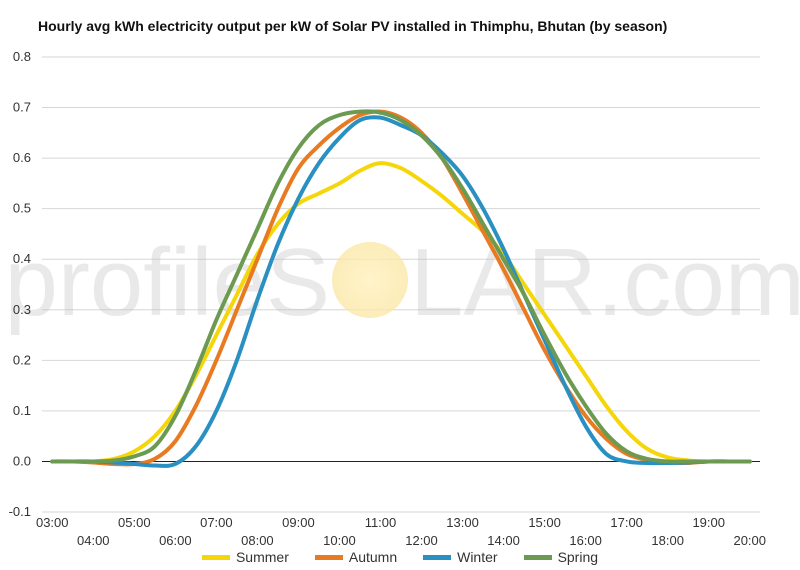 Image resolution: width=800 pixels, height=570 pixels. Describe the element at coordinates (22, 208) in the screenshot. I see `y-tick-label: 0.5` at that location.